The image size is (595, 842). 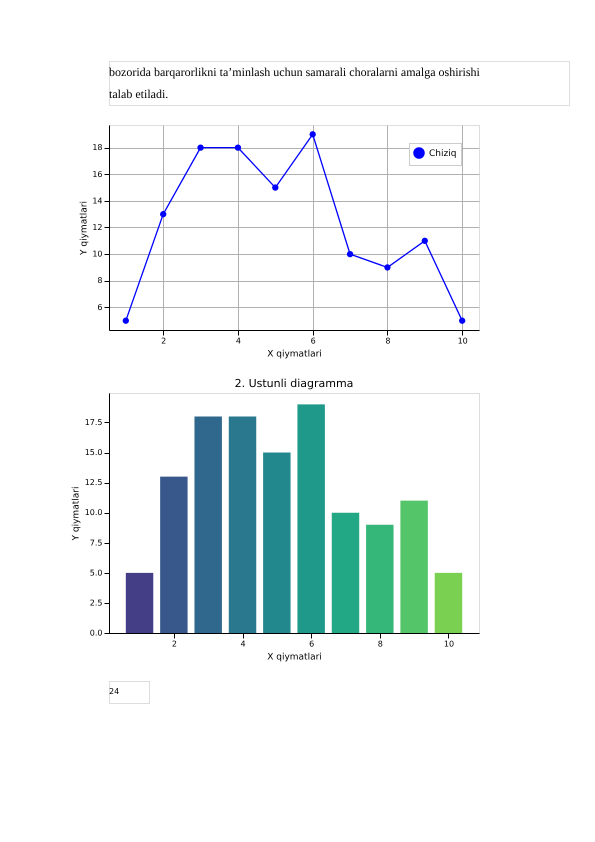 I want to click on y-tick-label: 2.5, so click(x=96, y=603).